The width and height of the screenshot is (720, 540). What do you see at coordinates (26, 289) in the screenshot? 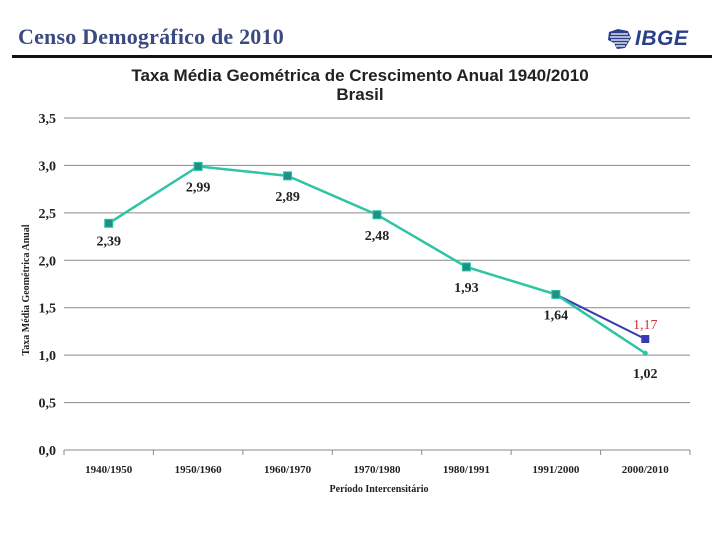
I see `y-axis-label: Taxa Média Geométrica Anual` at bounding box center [26, 289].